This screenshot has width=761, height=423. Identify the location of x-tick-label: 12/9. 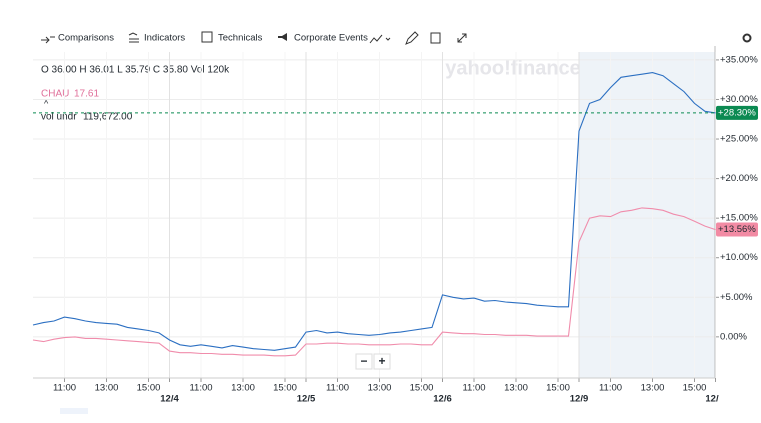
(579, 399).